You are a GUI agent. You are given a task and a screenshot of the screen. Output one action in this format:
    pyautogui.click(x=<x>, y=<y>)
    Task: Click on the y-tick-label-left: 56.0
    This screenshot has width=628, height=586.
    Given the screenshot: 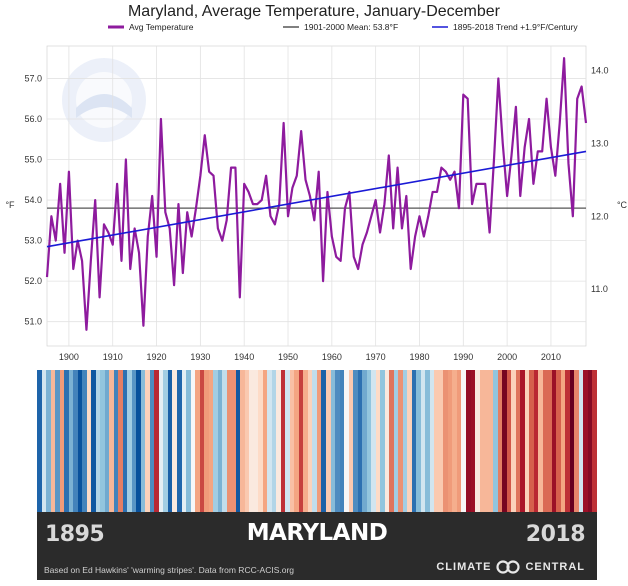 What is the action you would take?
    pyautogui.click(x=33, y=119)
    